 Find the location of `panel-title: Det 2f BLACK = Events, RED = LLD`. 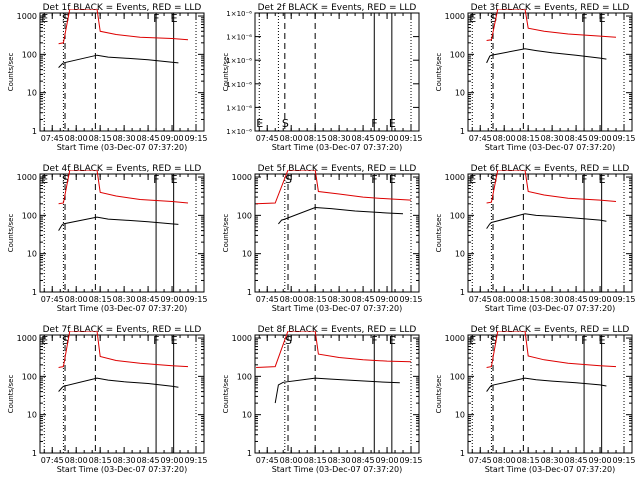

panel-title: Det 2f BLACK = Events, RED = LLD is located at coordinates (337, 8).